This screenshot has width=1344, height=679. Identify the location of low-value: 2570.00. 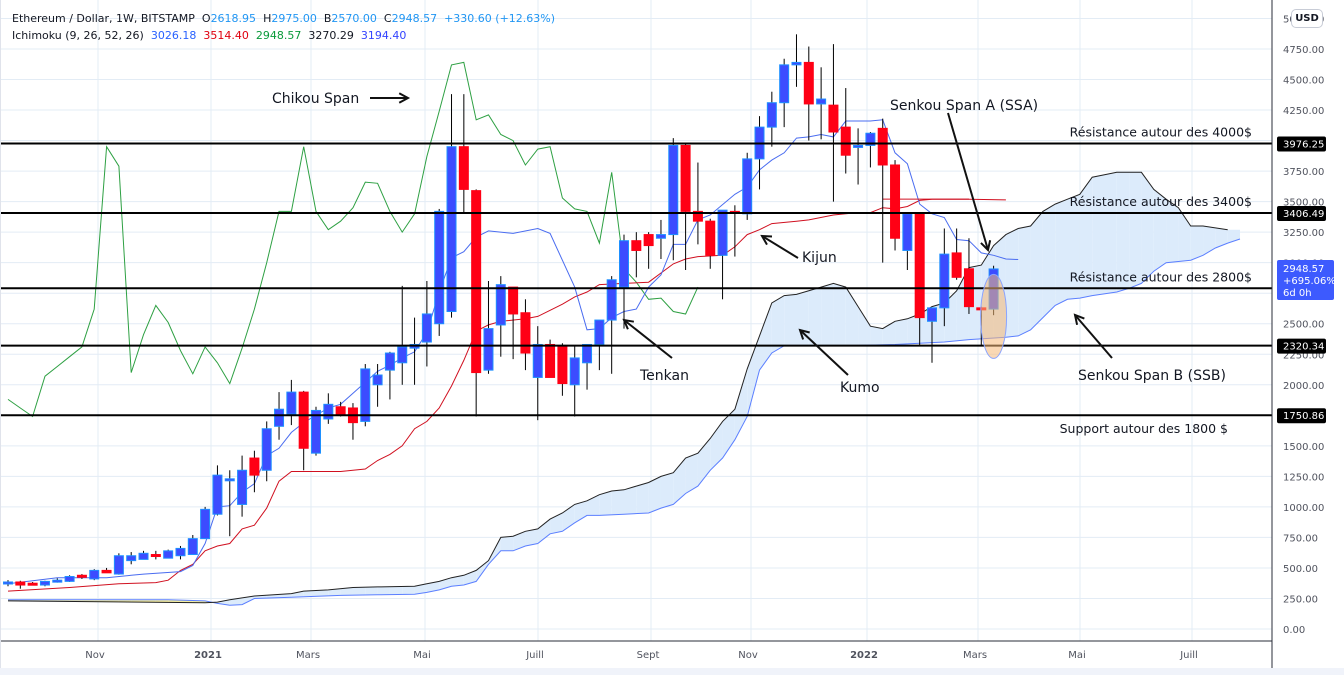
(354, 18).